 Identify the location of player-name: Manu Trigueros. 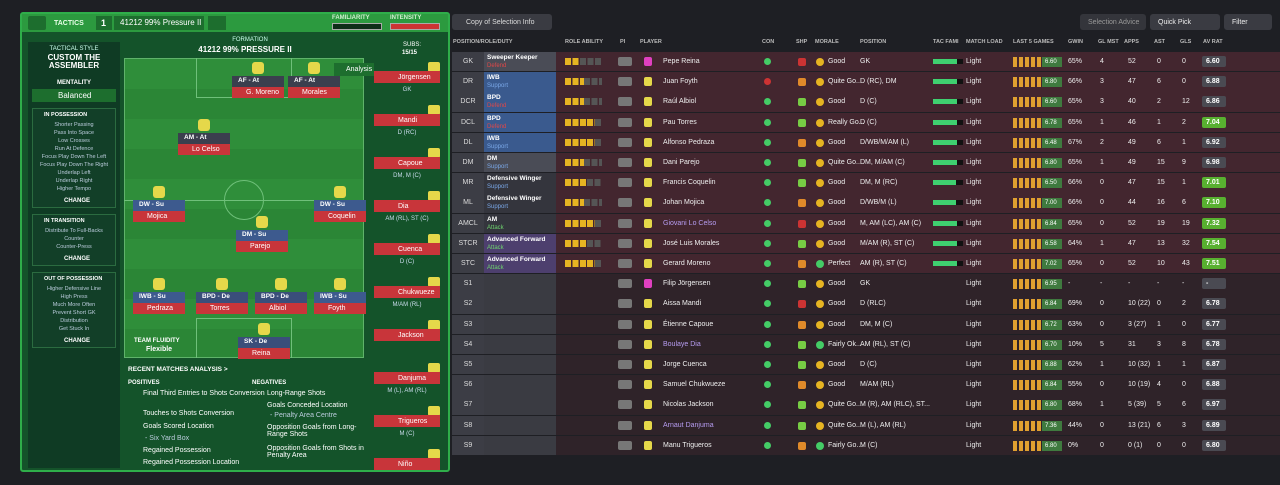
(687, 445).